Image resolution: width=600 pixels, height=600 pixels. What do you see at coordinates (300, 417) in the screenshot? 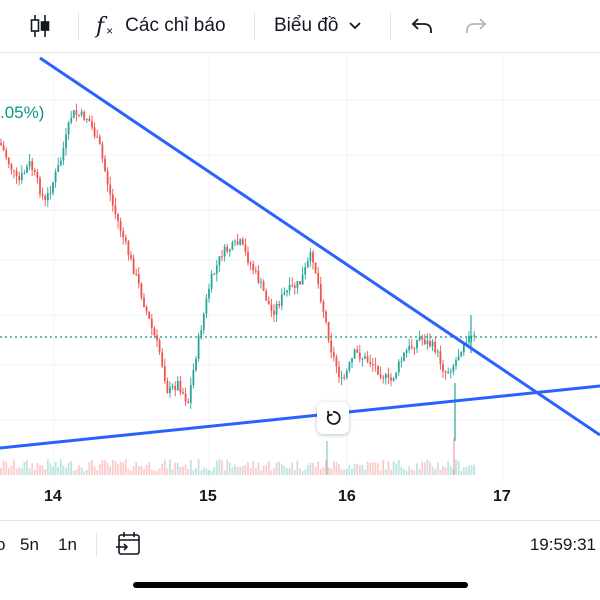
I see `support-trendline` at bounding box center [300, 417].